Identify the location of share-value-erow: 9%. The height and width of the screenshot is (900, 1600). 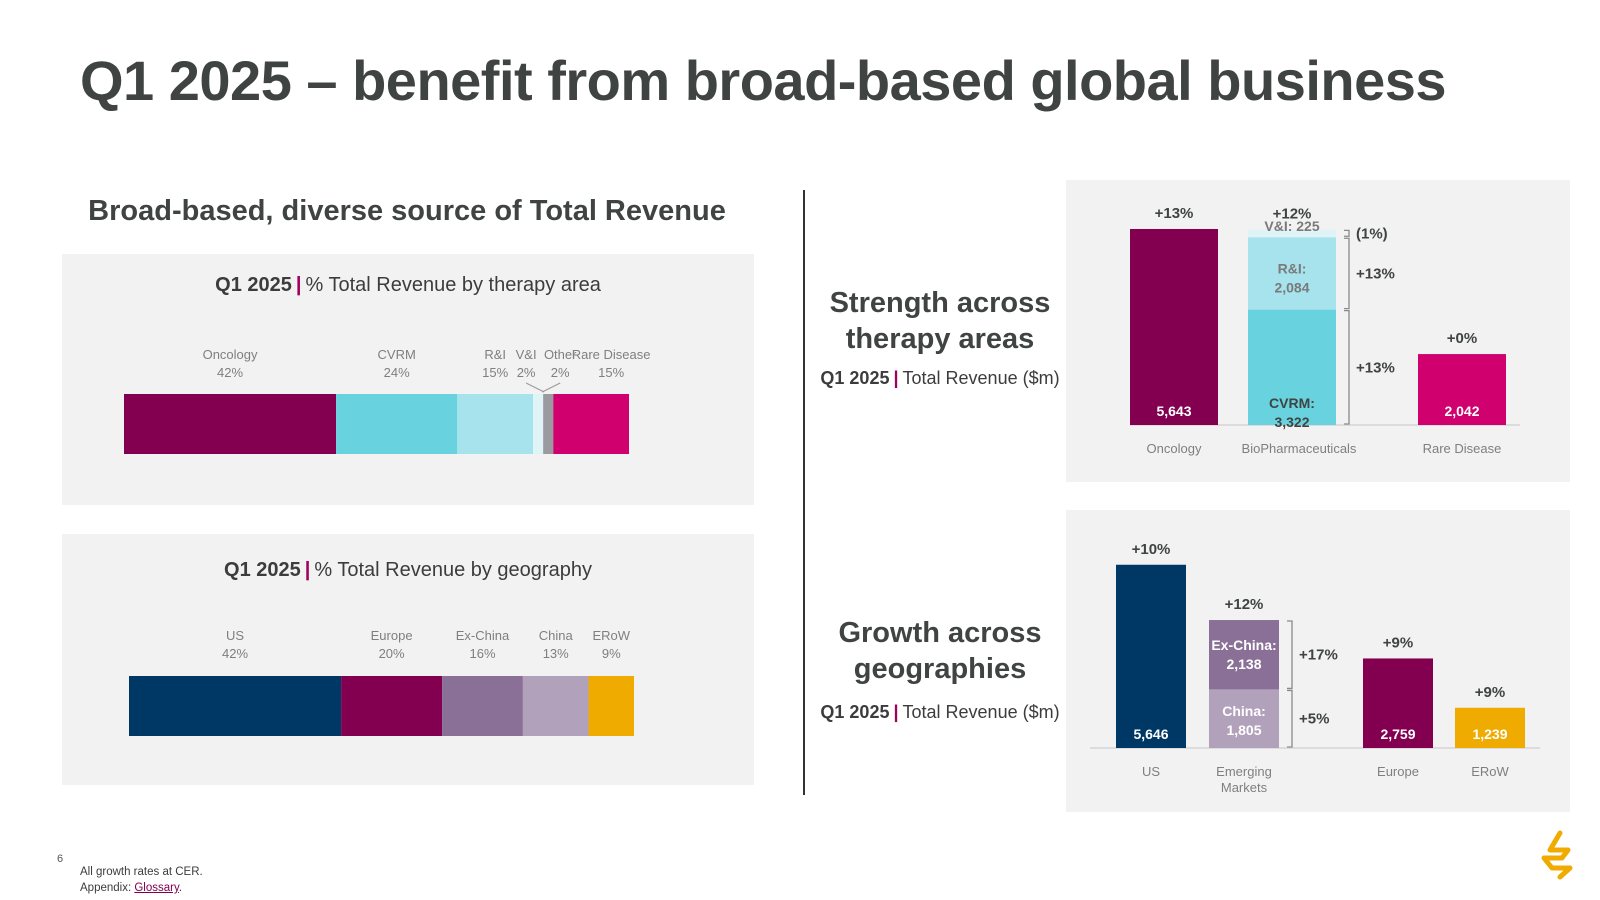
(611, 653).